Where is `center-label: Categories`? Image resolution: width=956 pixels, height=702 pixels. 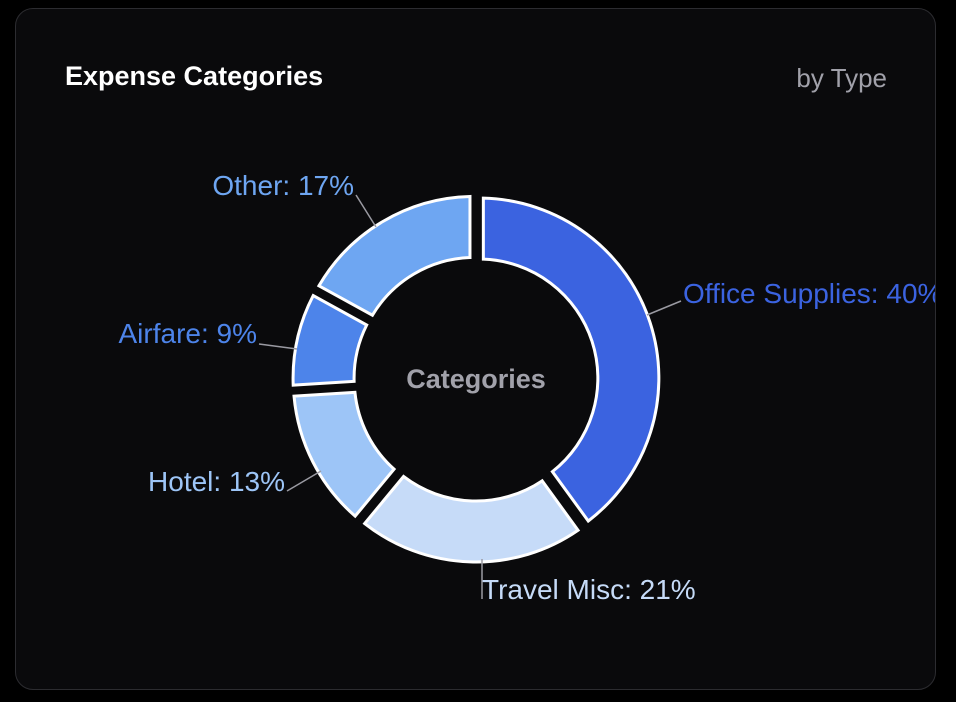 center-label: Categories is located at coordinates (476, 379).